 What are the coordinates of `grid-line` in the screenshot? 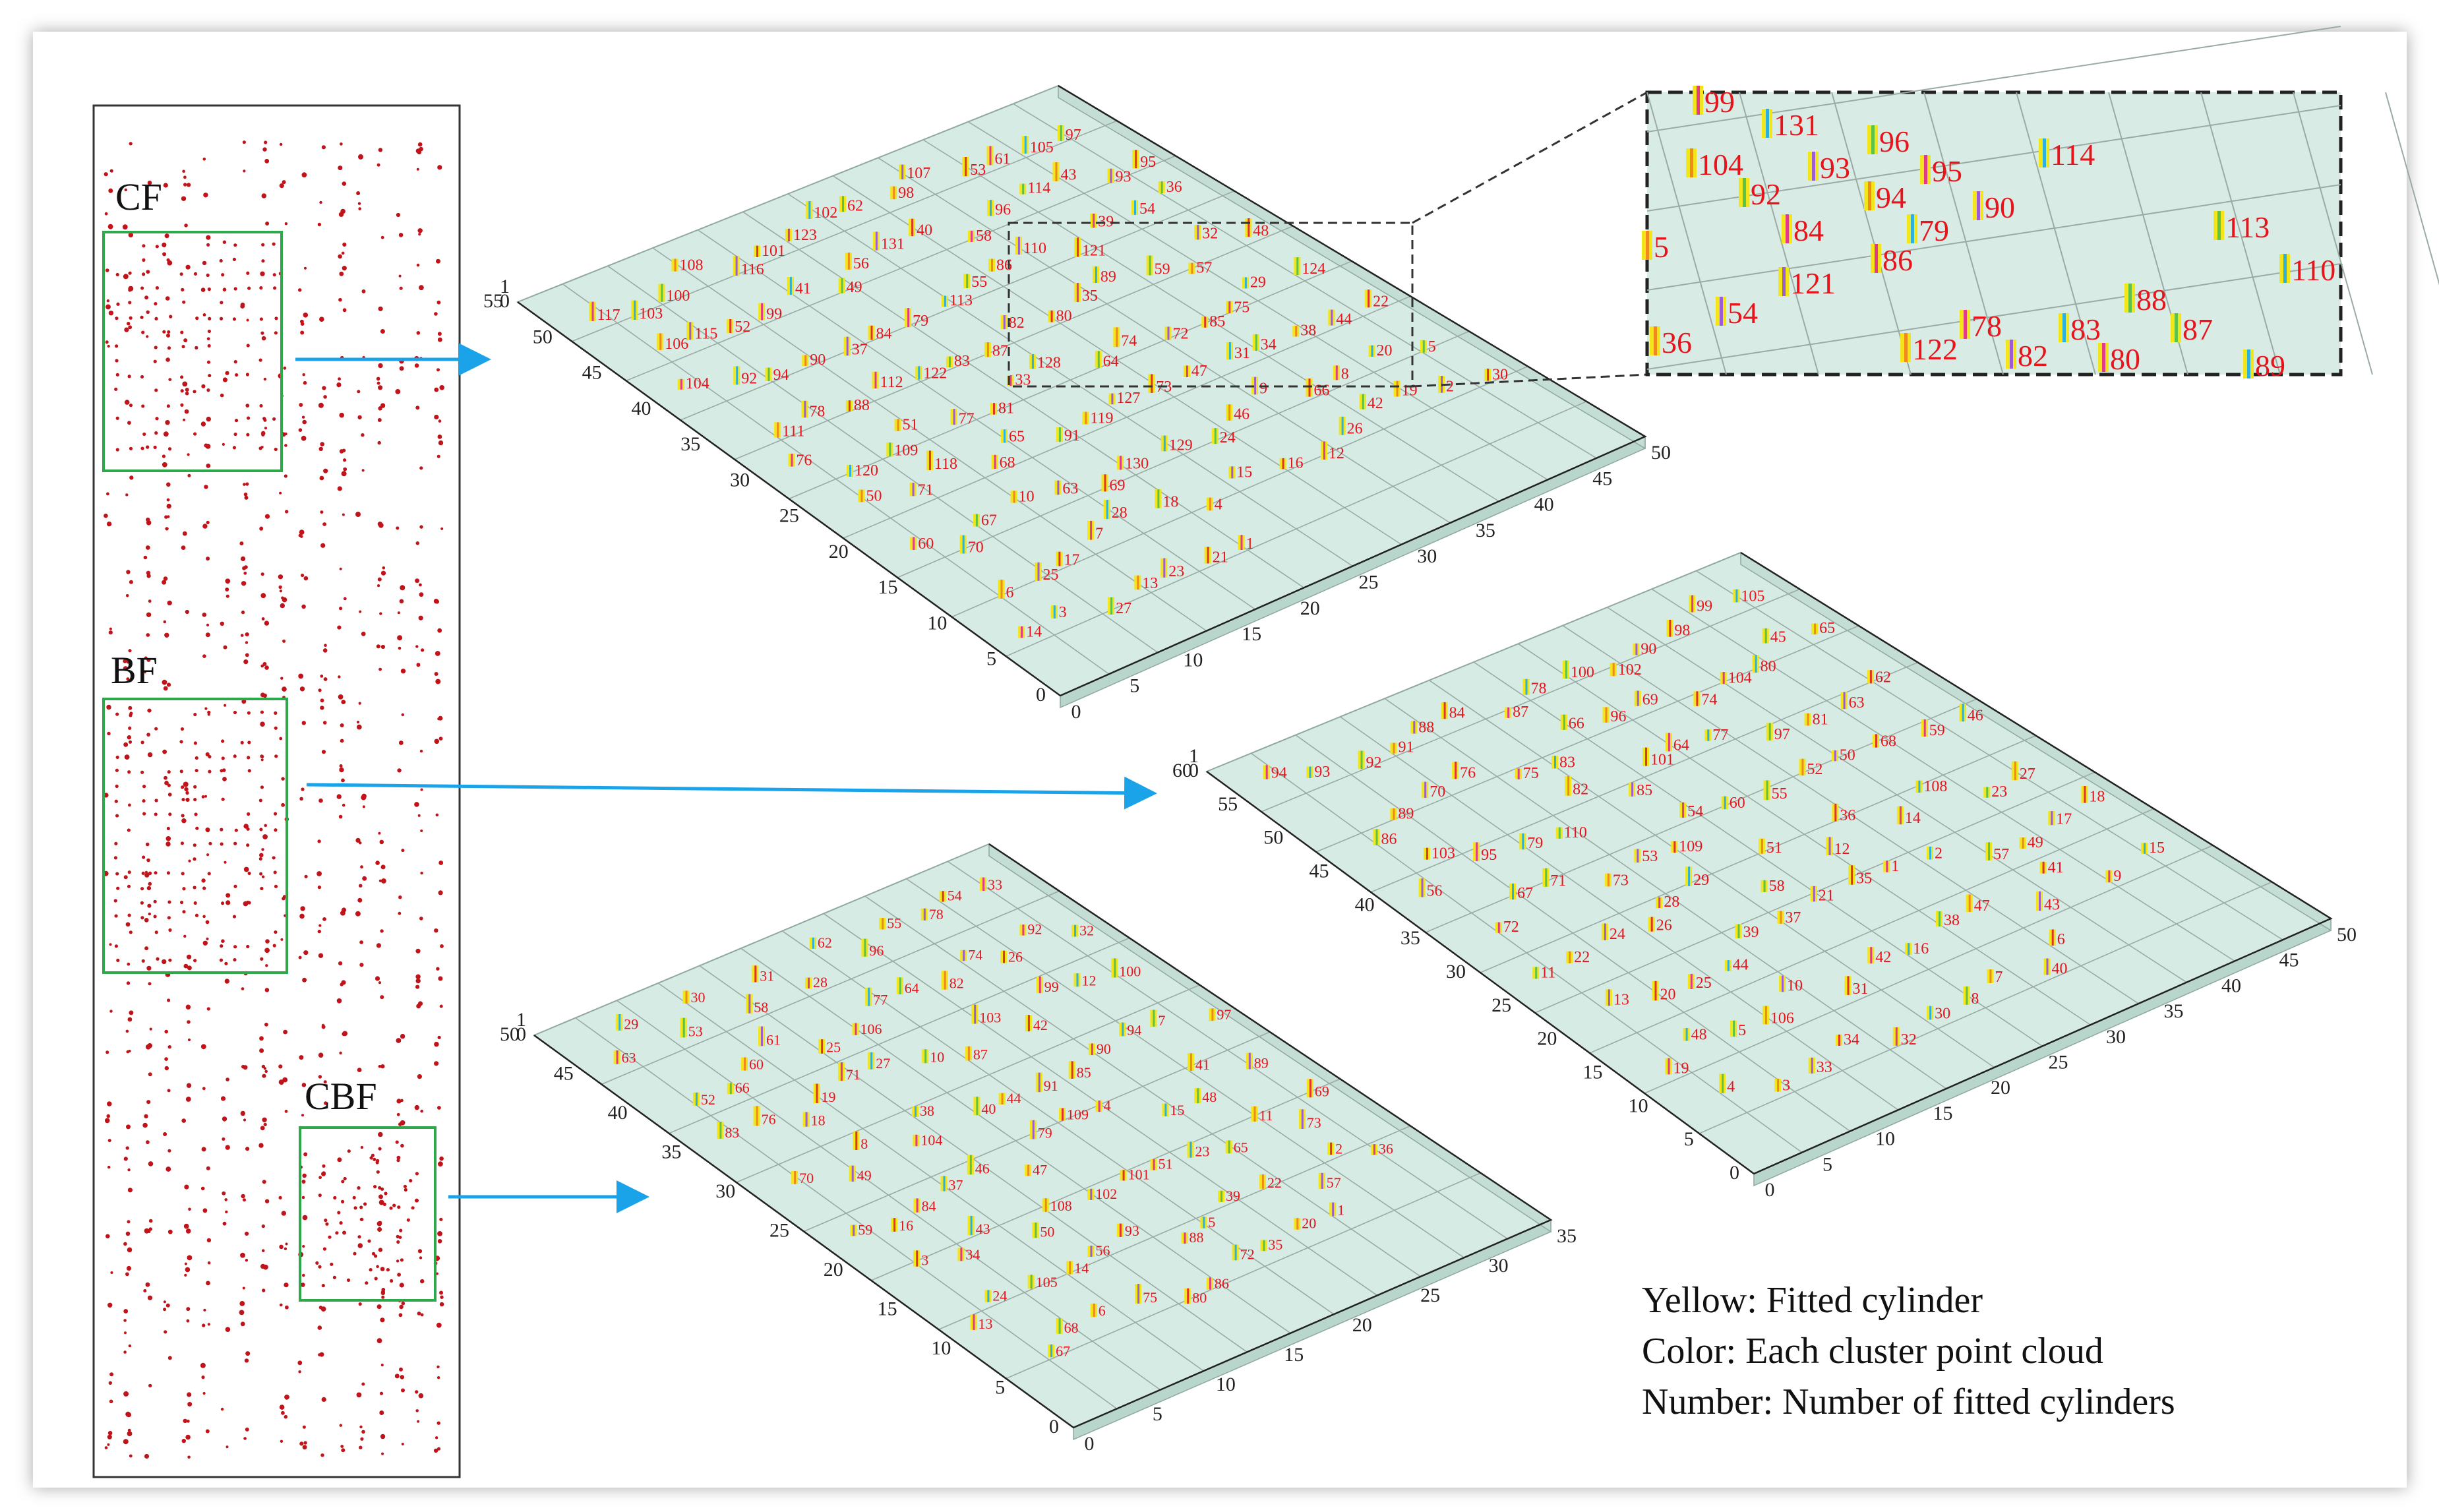 It's located at (1127, 417).